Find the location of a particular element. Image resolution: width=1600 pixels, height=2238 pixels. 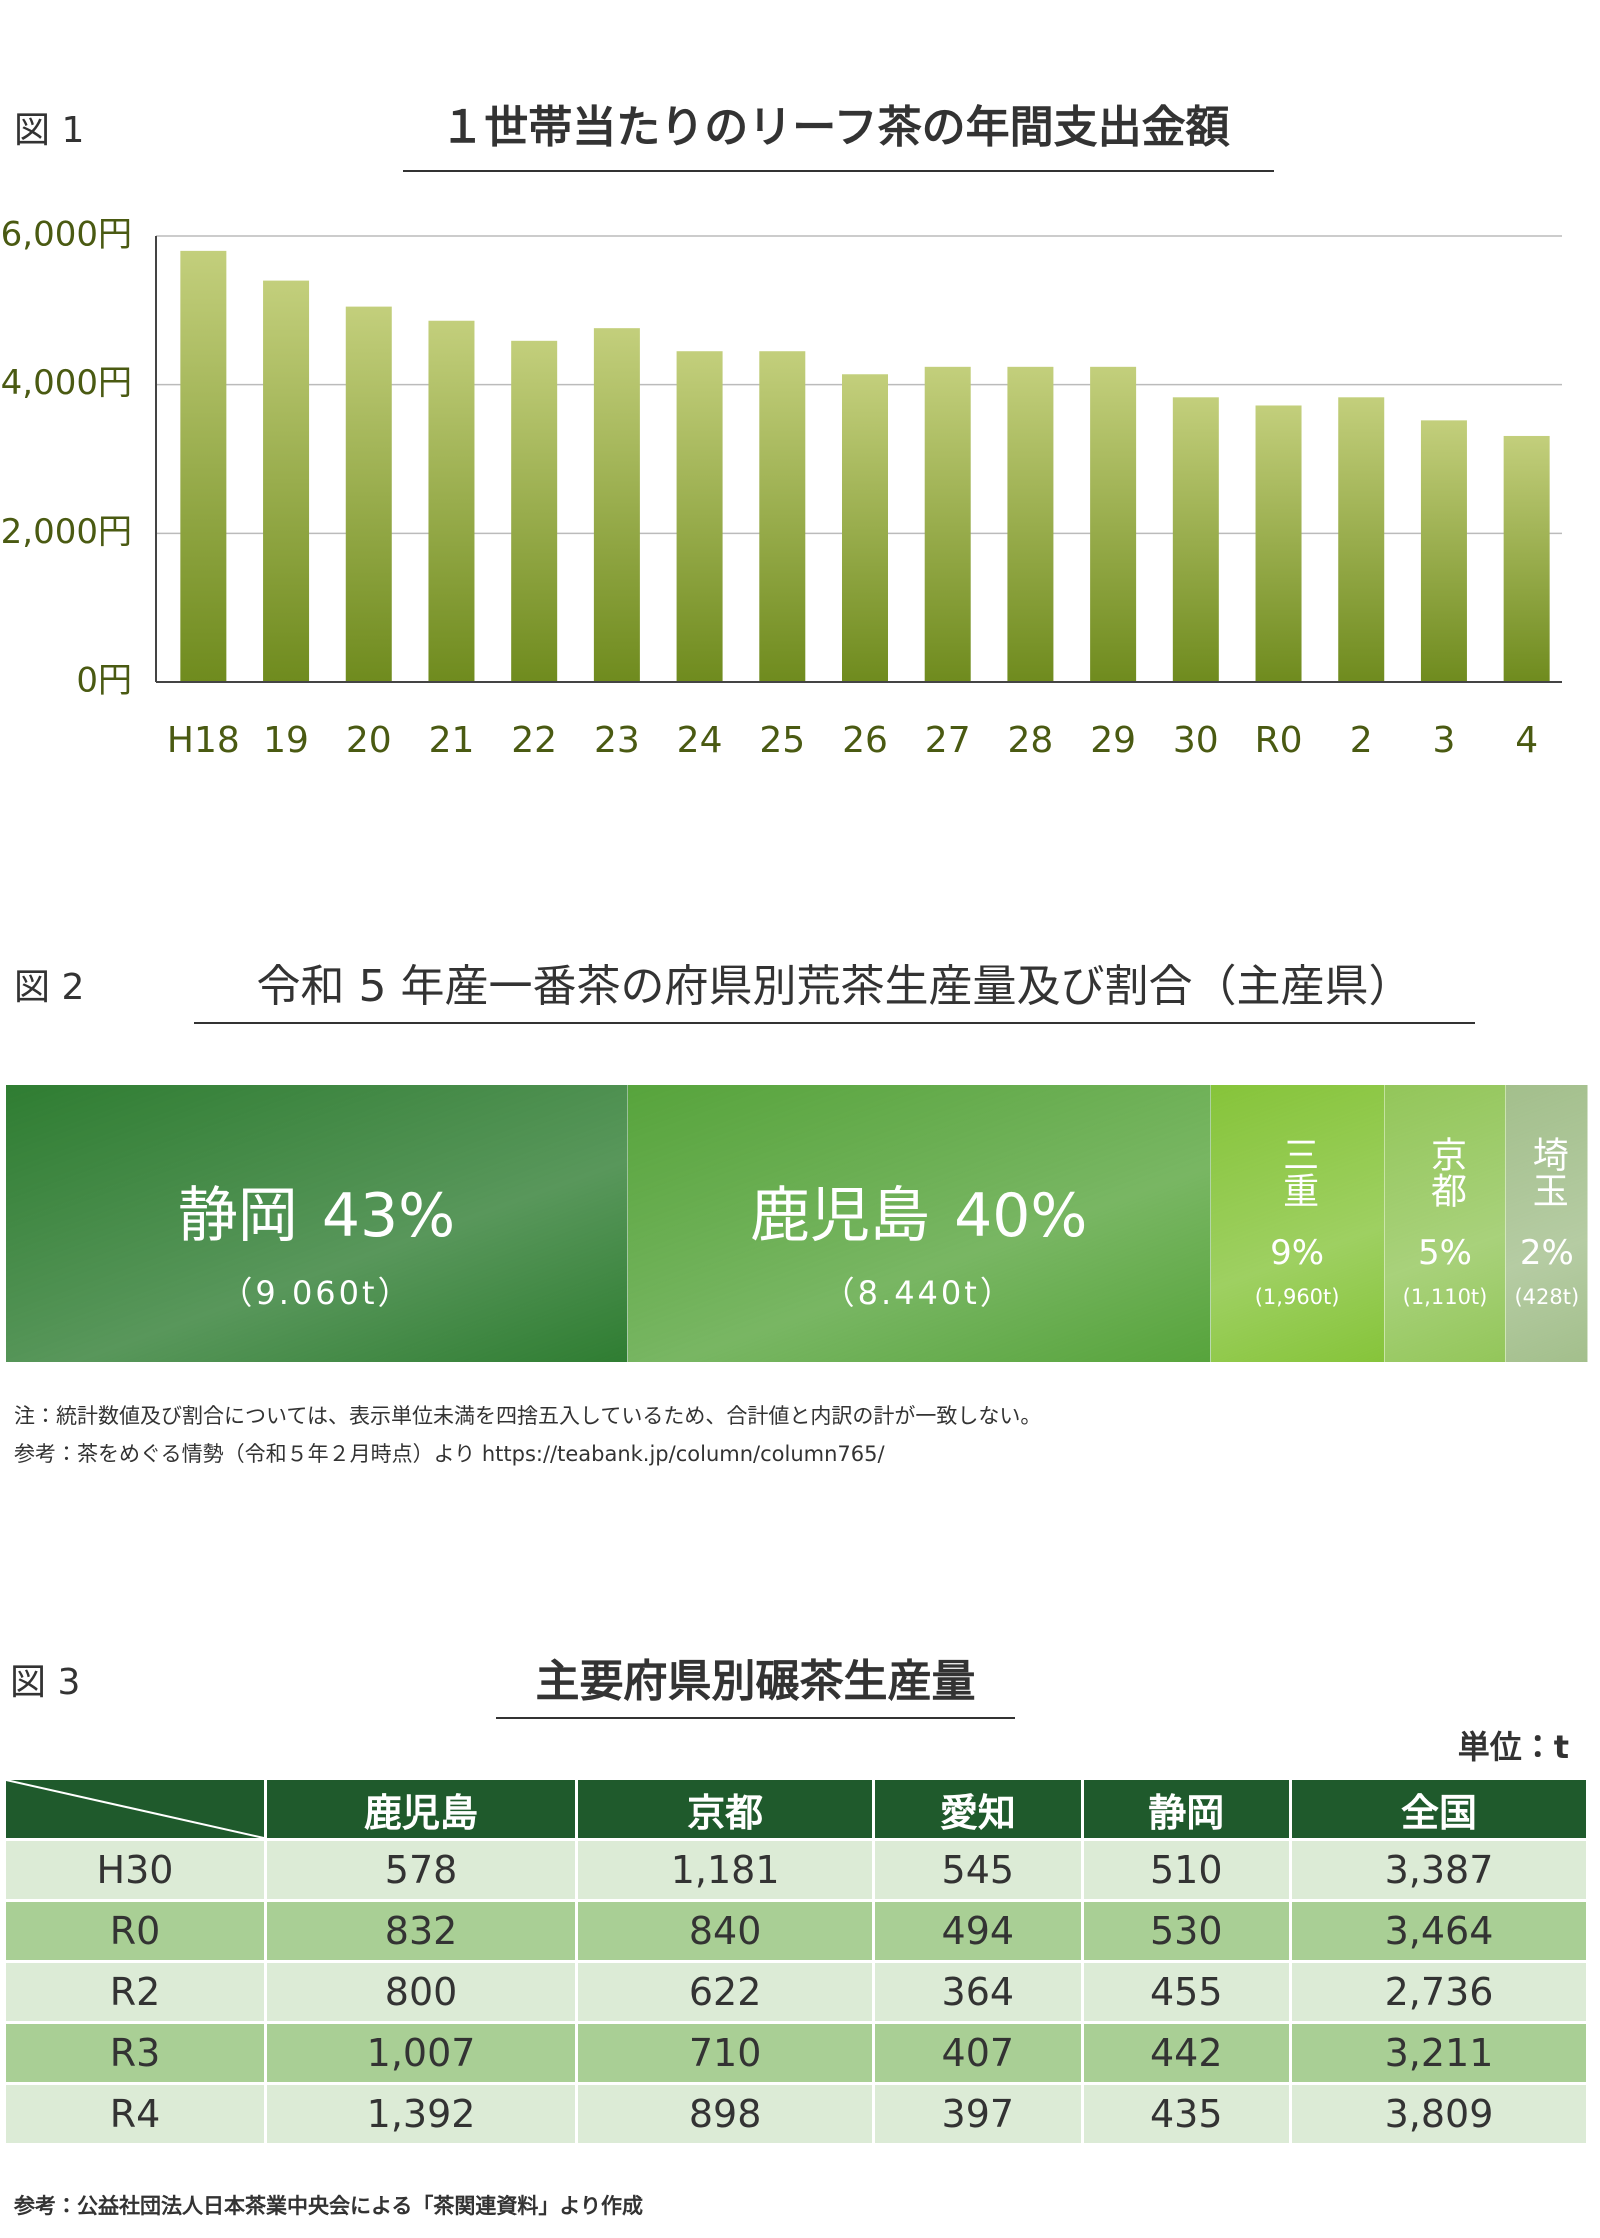

table-cell: 578 is located at coordinates (421, 1870).